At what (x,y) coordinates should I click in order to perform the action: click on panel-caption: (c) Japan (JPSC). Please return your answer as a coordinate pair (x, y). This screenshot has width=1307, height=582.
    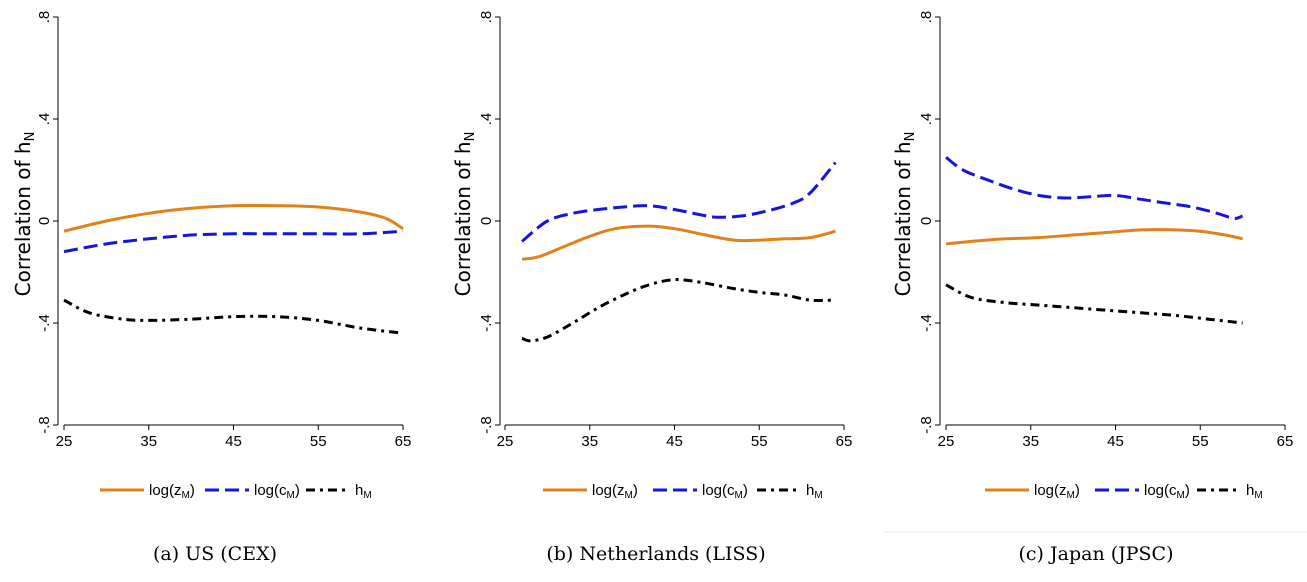
    Looking at the image, I should click on (1096, 554).